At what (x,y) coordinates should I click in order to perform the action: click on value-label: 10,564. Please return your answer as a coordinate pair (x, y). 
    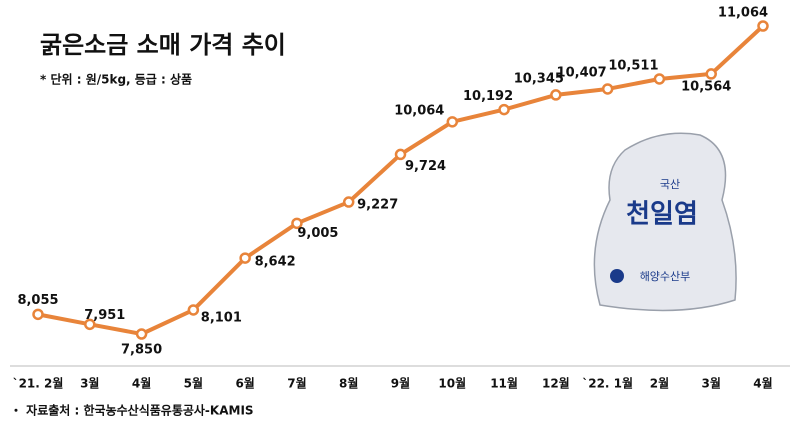
    Looking at the image, I should click on (706, 86).